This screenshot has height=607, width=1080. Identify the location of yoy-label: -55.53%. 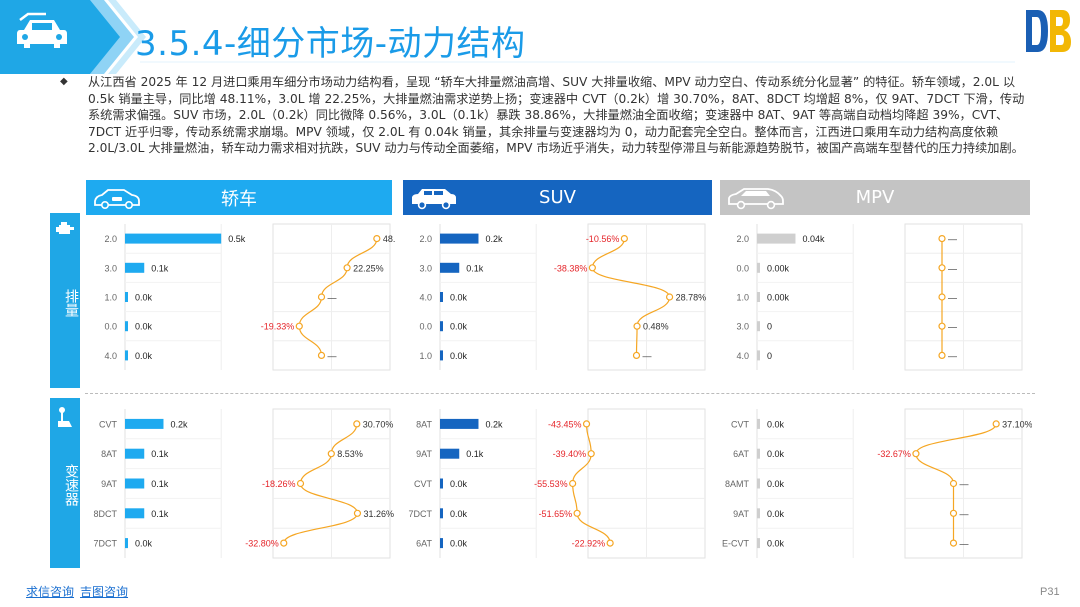
(551, 484).